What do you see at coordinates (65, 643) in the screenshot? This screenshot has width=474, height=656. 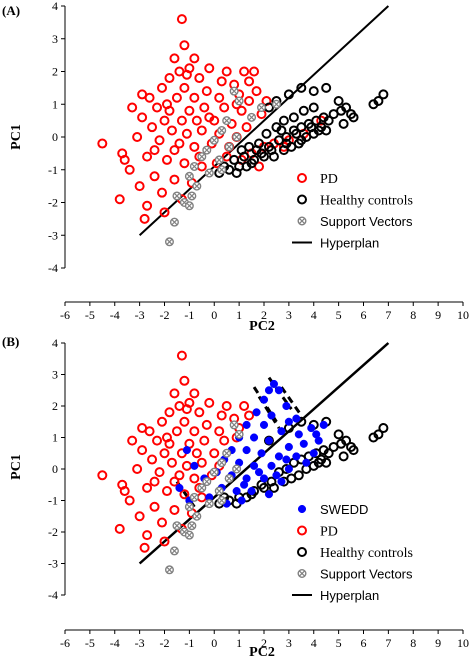 I see `panel-b-x-tick-label: -6` at bounding box center [65, 643].